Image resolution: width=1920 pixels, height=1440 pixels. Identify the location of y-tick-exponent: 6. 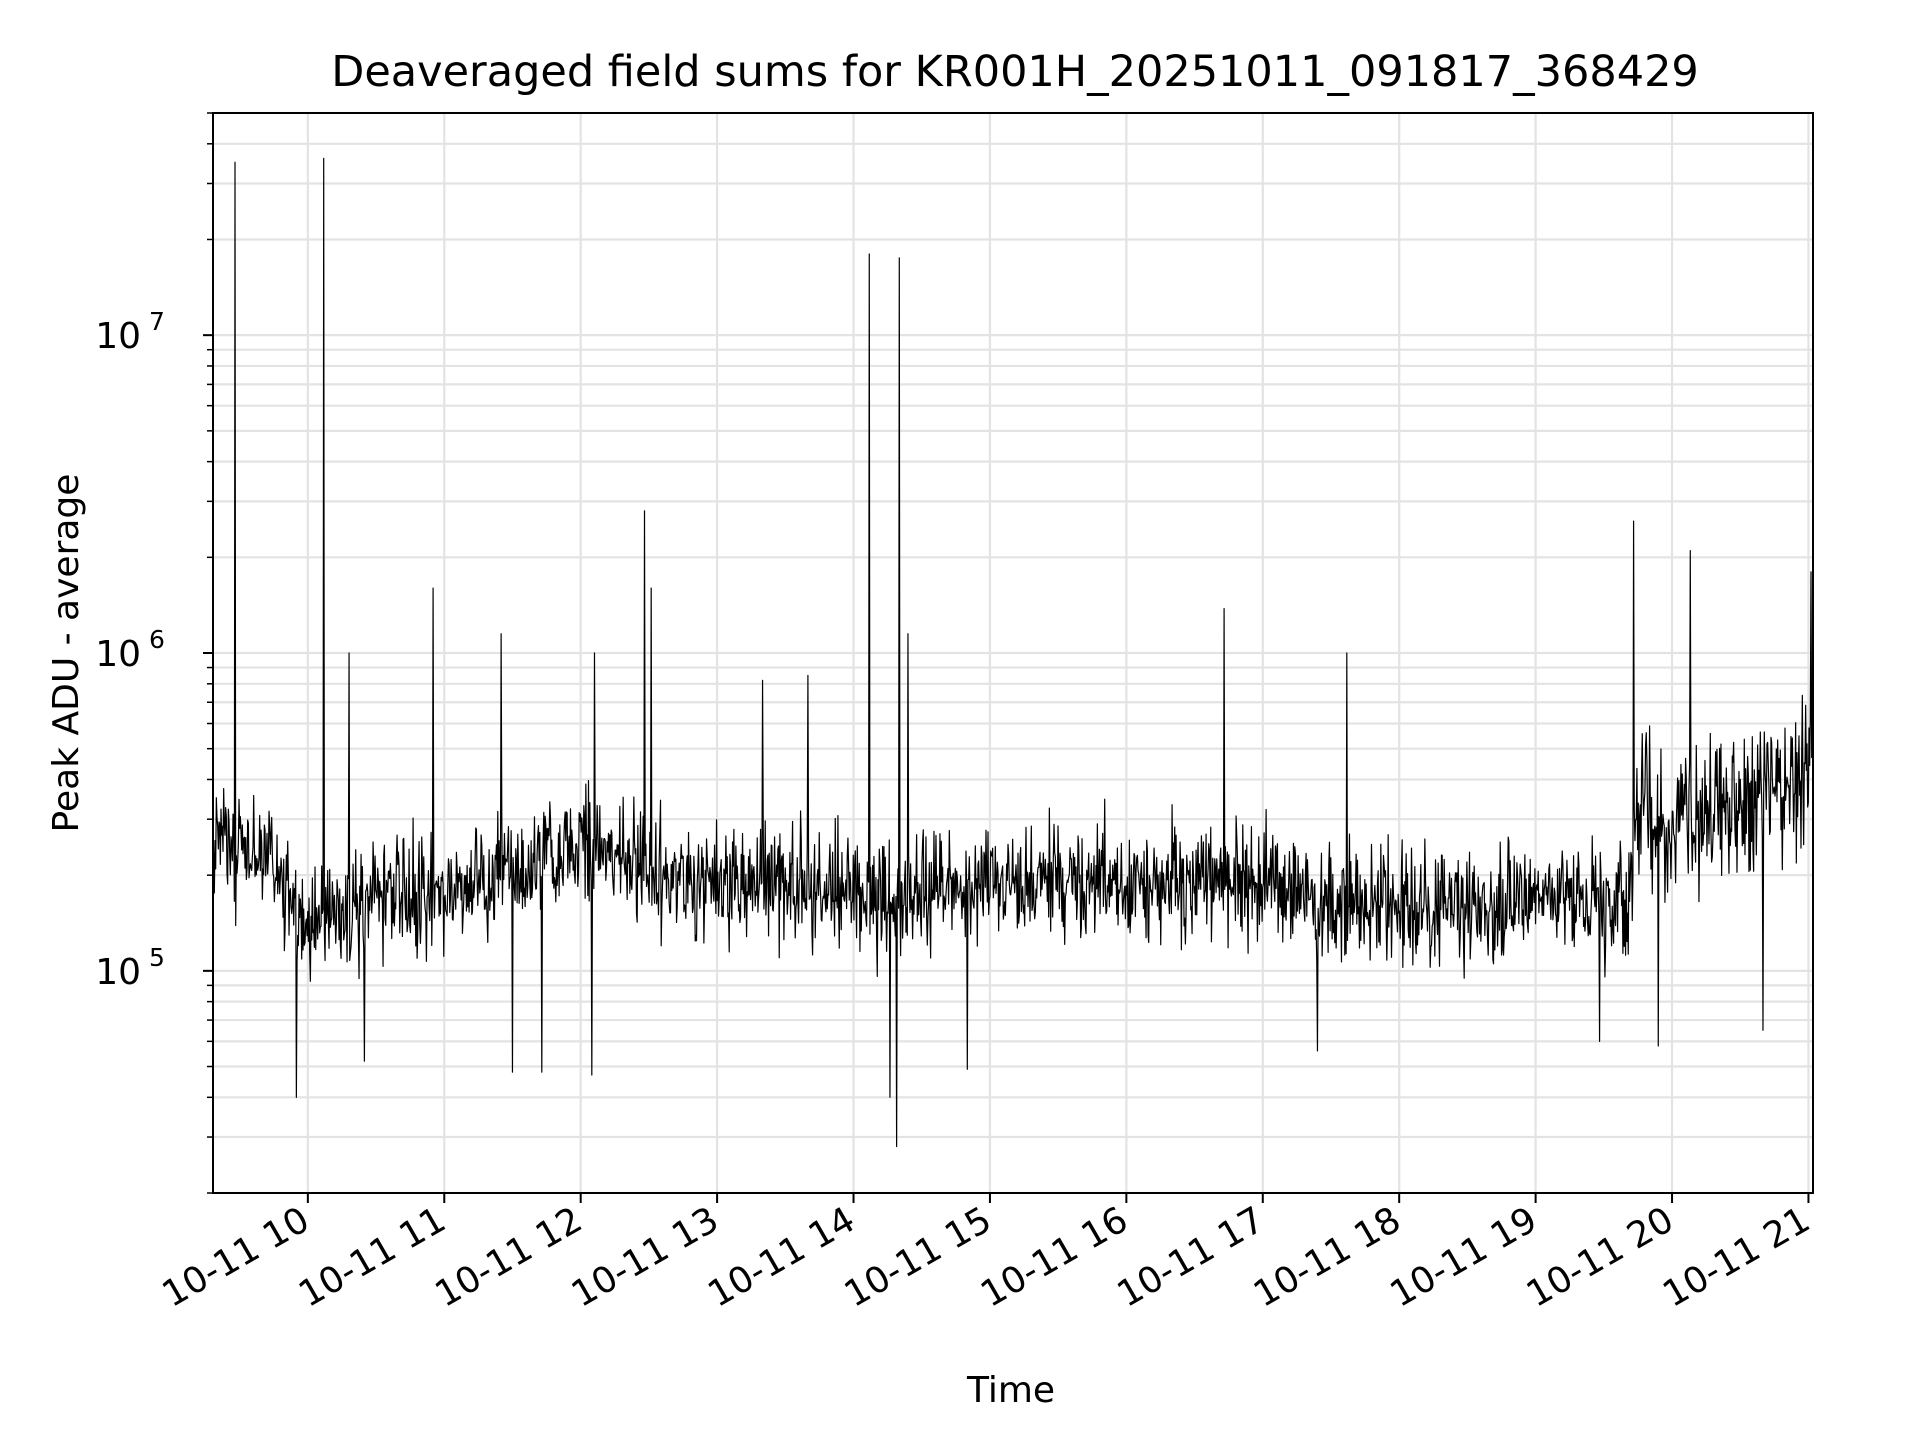
(157, 639).